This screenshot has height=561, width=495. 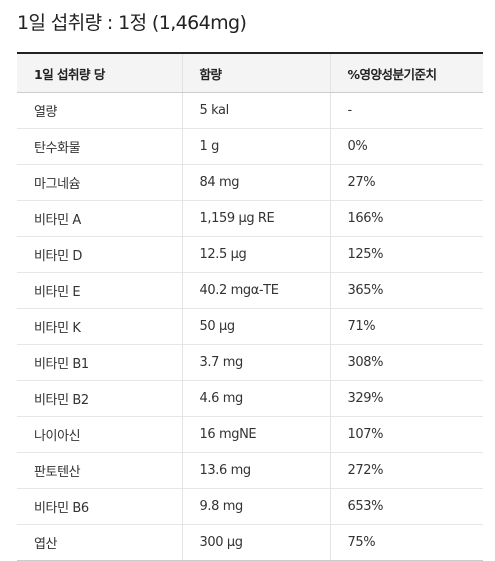 I want to click on nutrient-daily-value: 365%, so click(x=406, y=290).